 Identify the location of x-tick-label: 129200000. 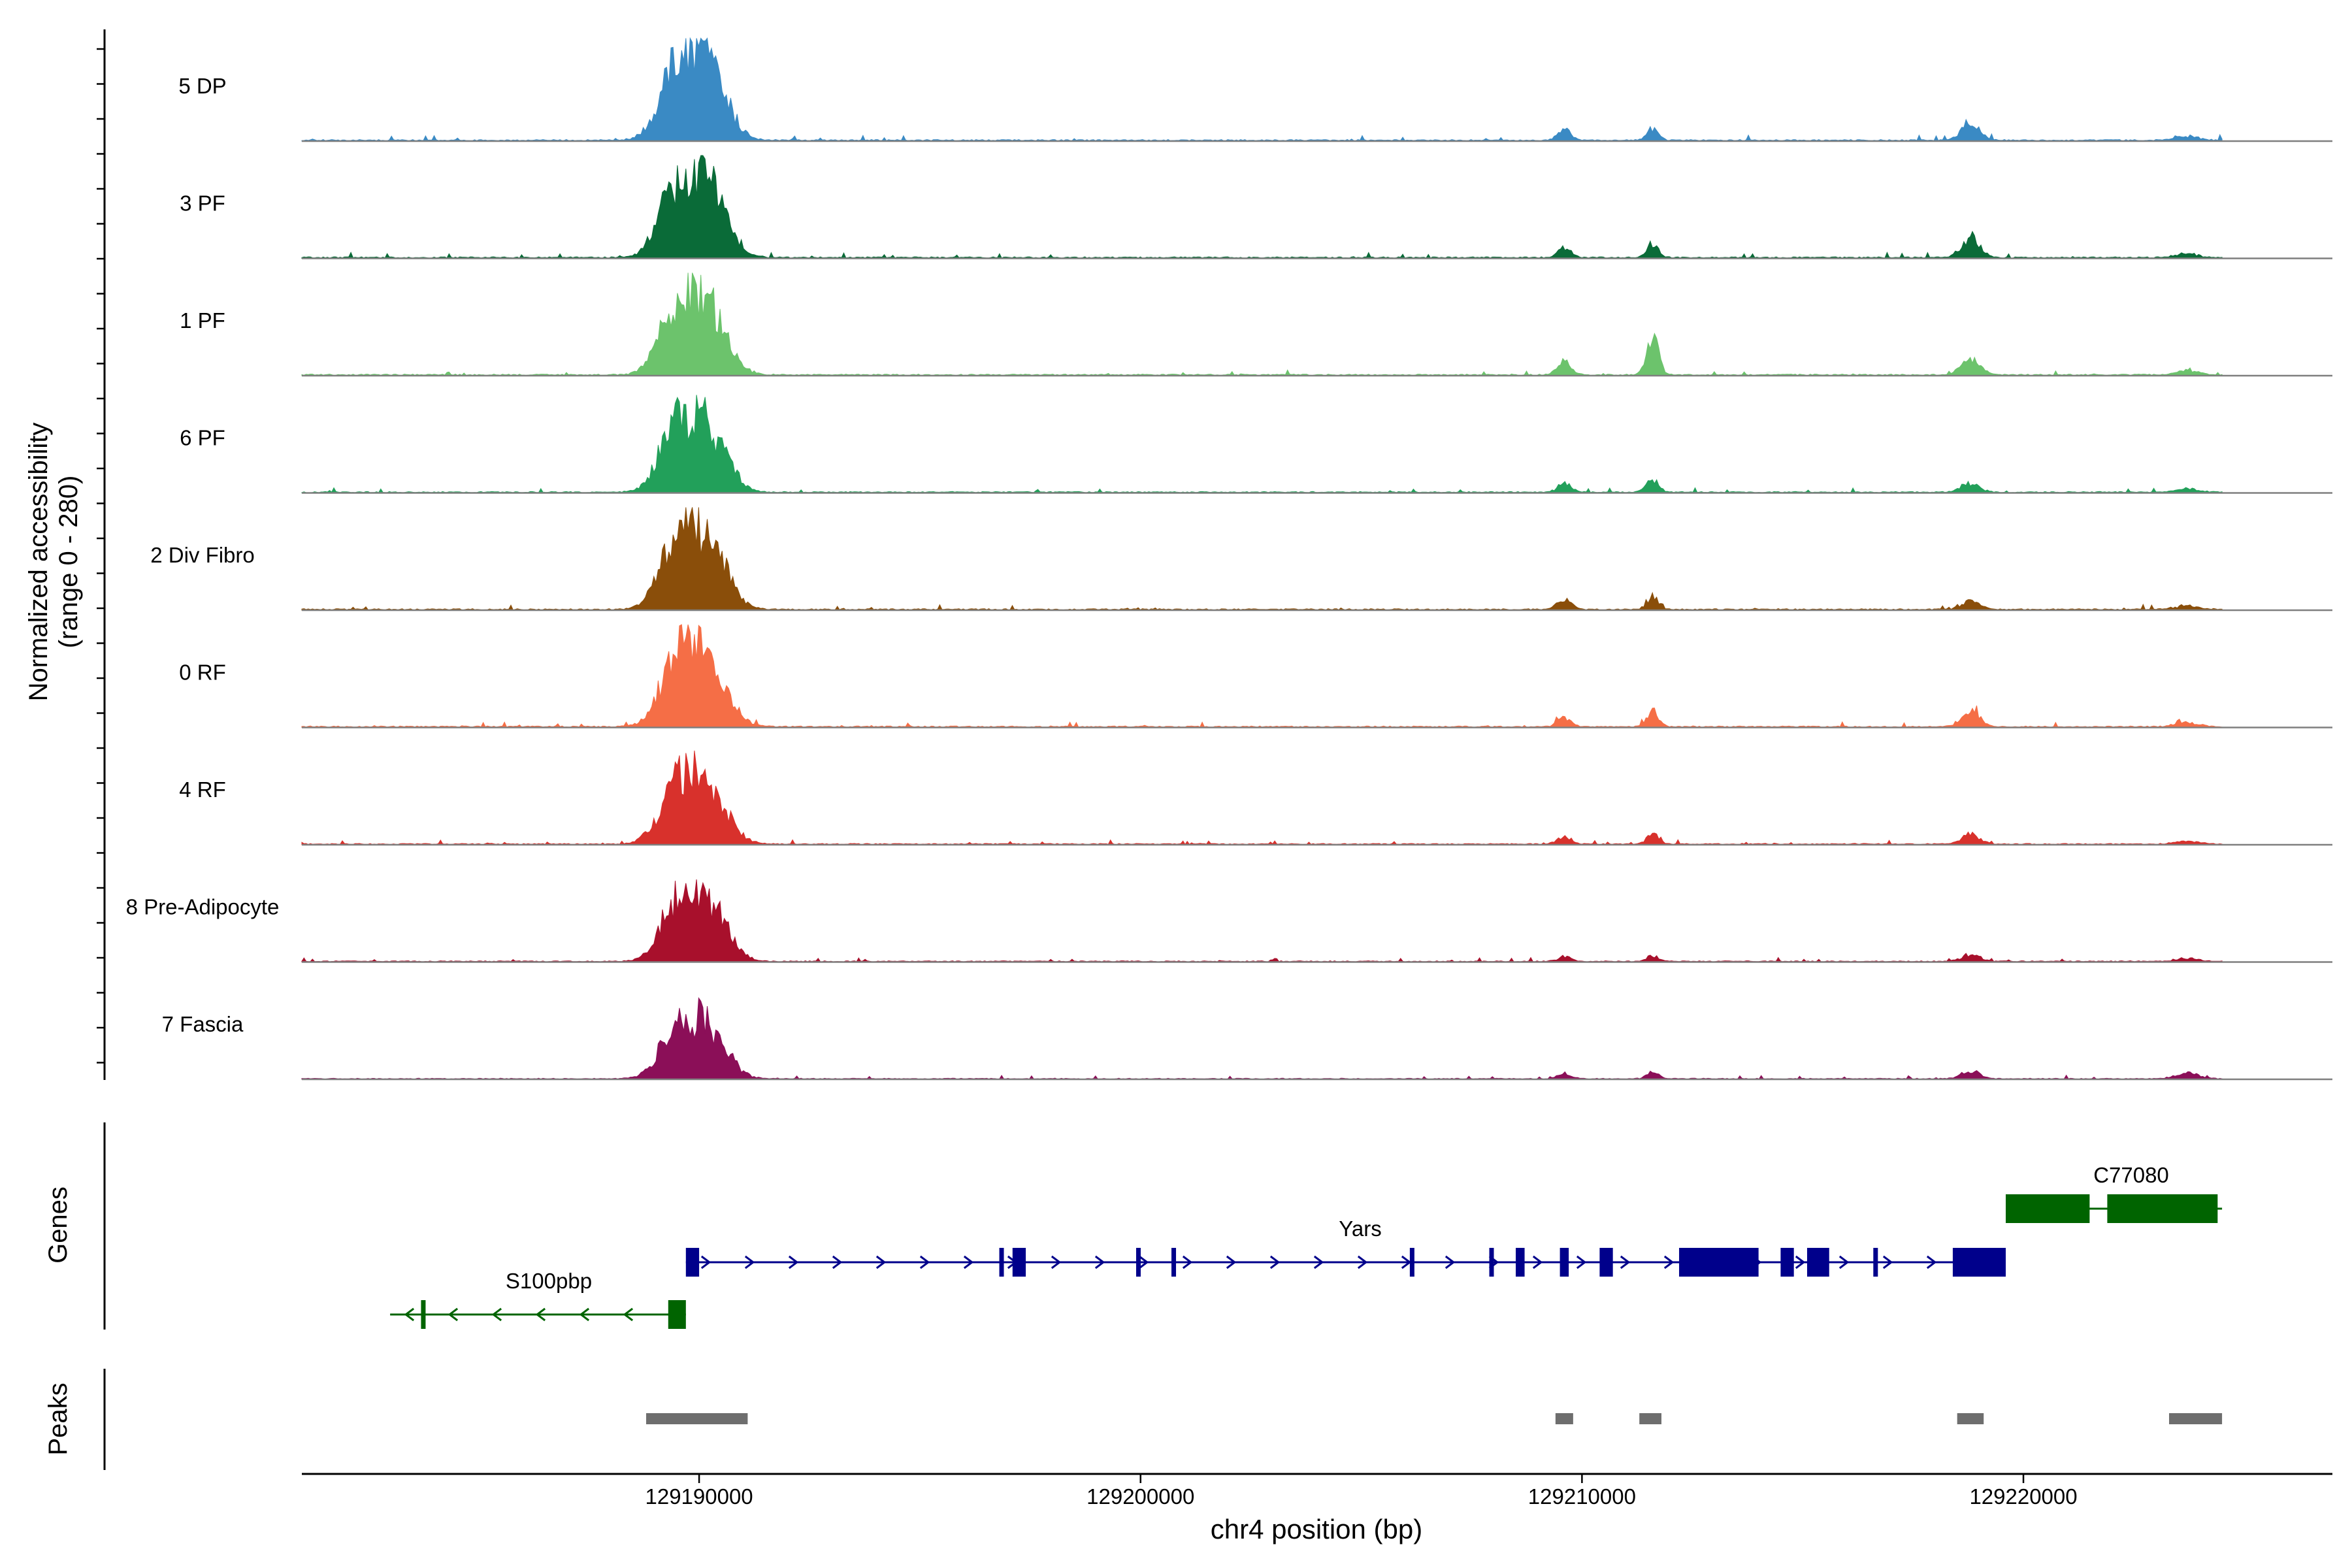
(1140, 1496).